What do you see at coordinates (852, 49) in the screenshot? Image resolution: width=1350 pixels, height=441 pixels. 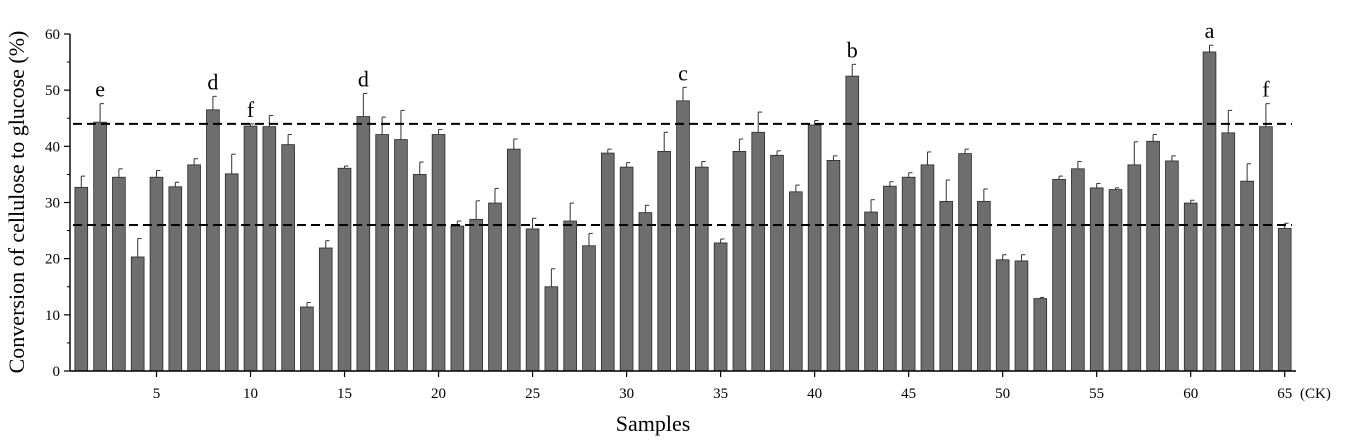 I see `significance-label-sample-42: b` at bounding box center [852, 49].